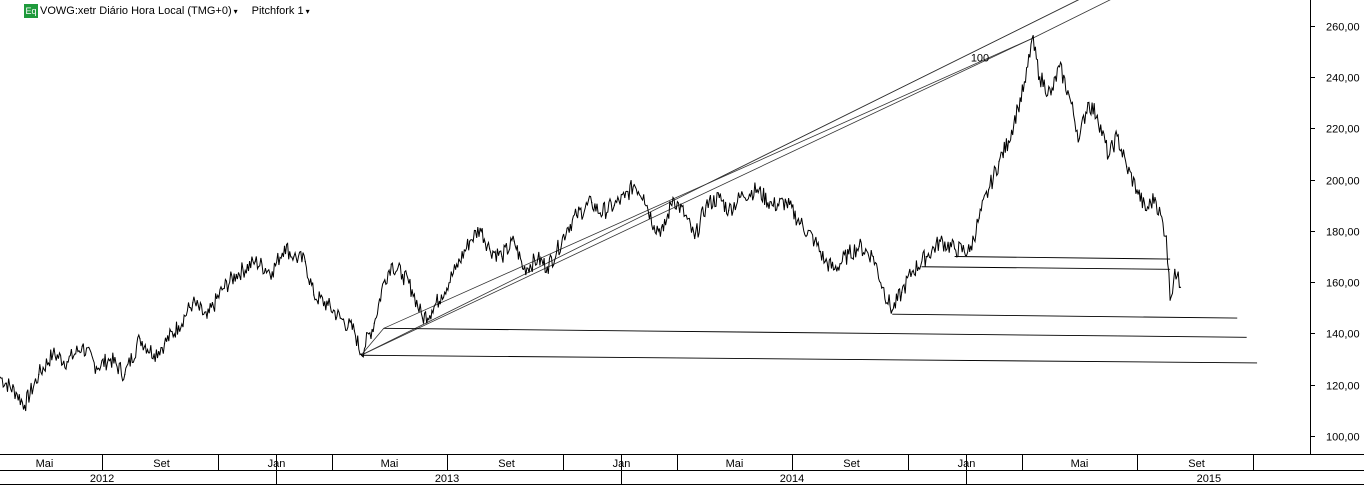 The height and width of the screenshot is (490, 1364). Describe the element at coordinates (1343, 387) in the screenshot. I see `y-tick-label: 120,00` at that location.